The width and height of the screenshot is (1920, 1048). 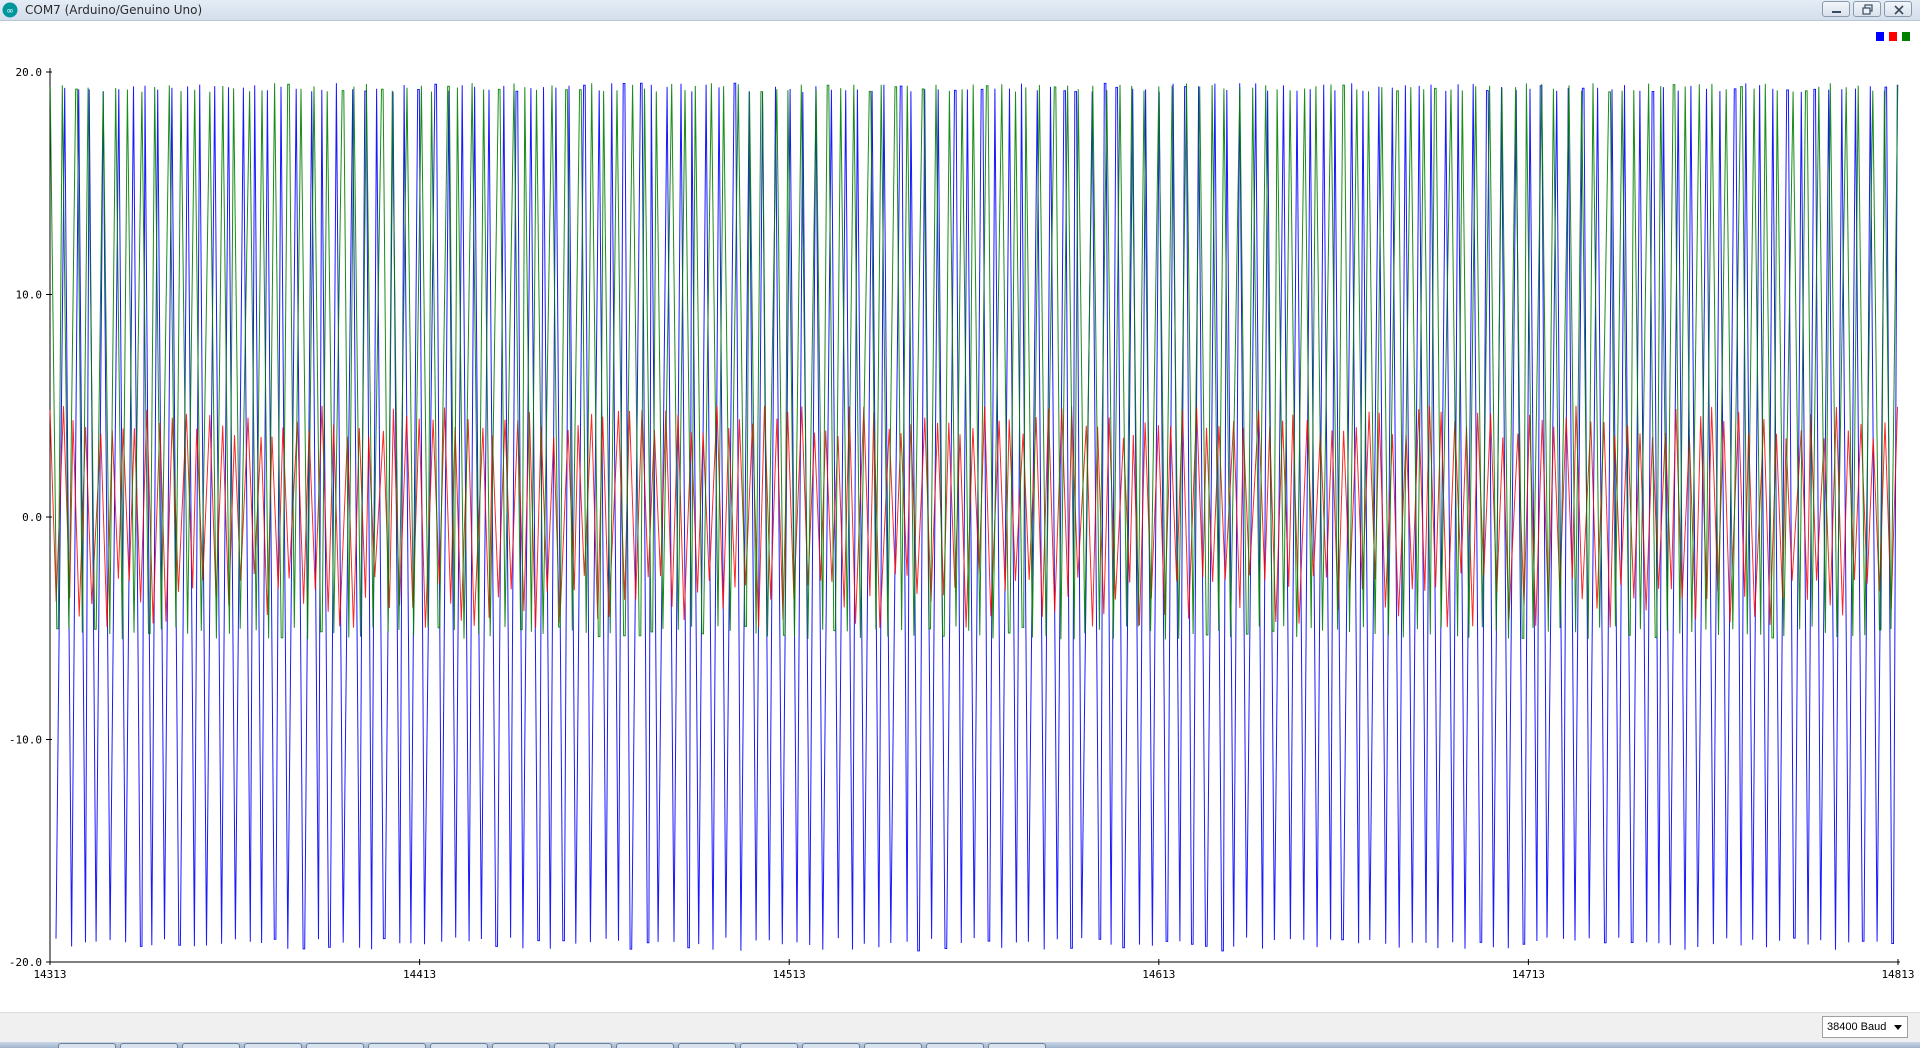 I want to click on x-tick-label: 14813, so click(x=1897, y=974).